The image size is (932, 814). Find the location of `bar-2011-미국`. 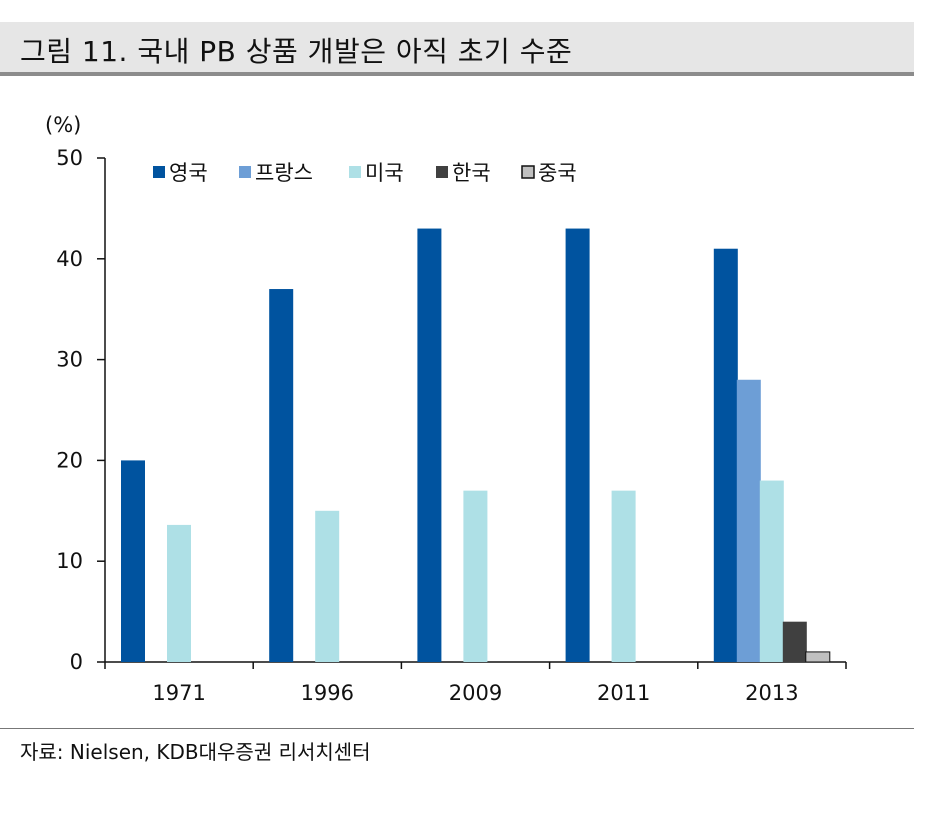

bar-2011-미국 is located at coordinates (623, 576).